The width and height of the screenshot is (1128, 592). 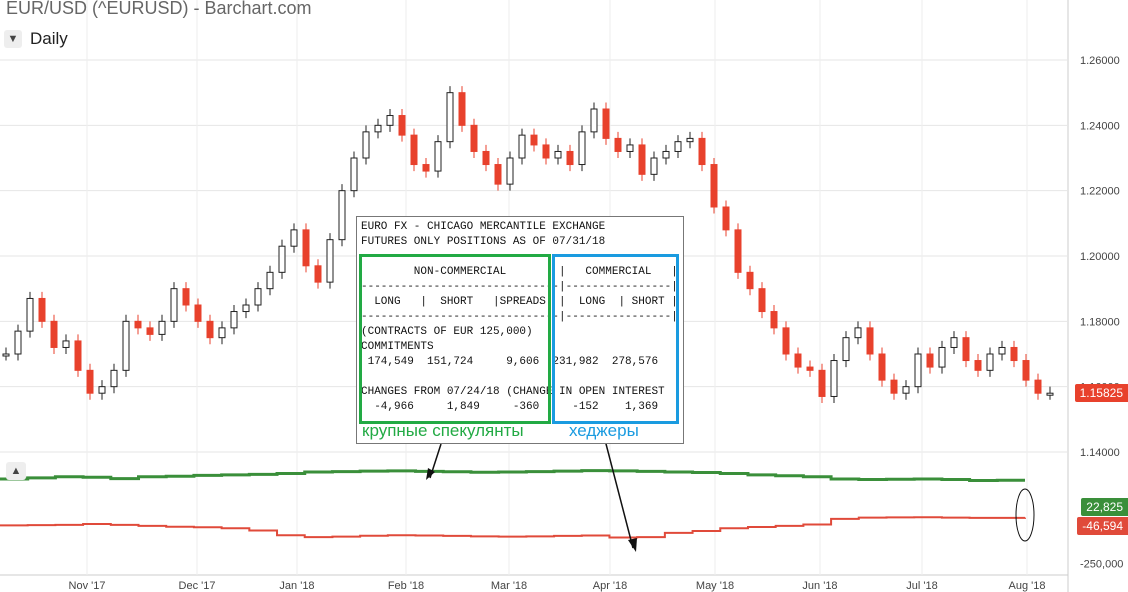 I want to click on x-tick-label: Aug '18, so click(x=1027, y=586).